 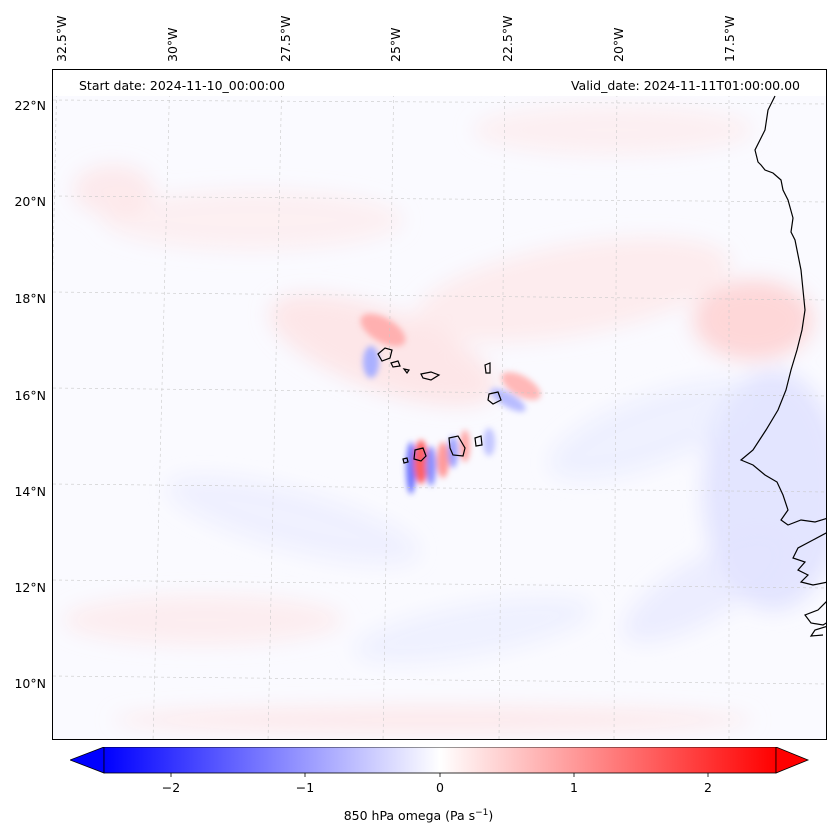 What do you see at coordinates (395, 364) in the screenshot?
I see `island-sao-vicente` at bounding box center [395, 364].